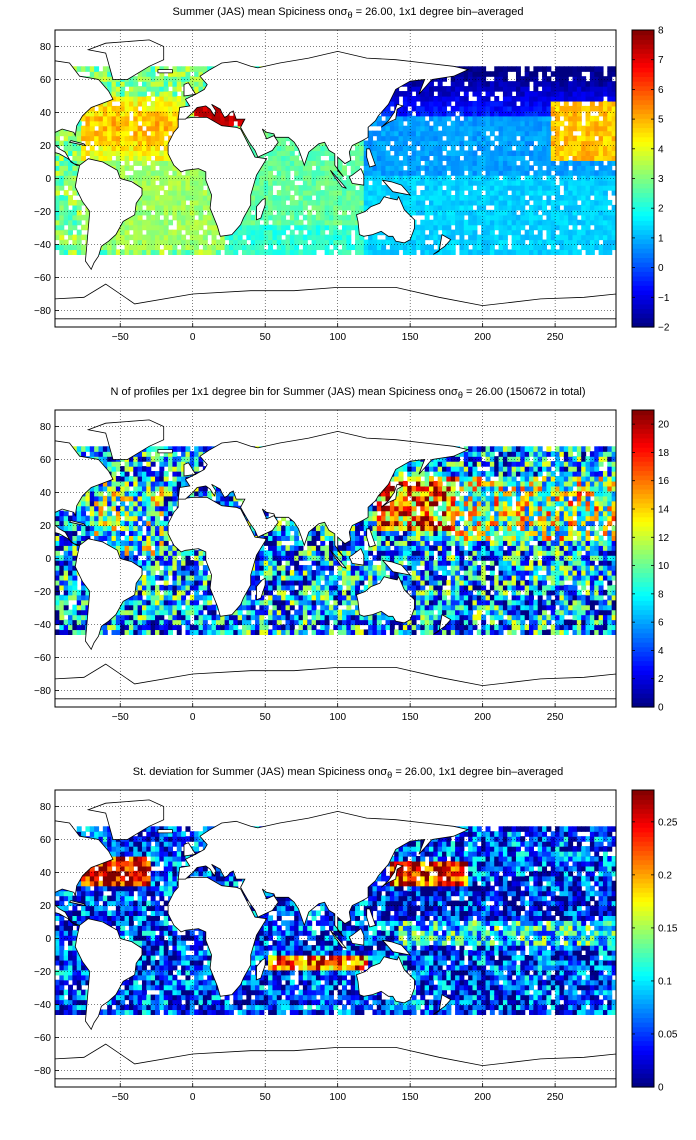 The height and width of the screenshot is (1140, 696). Describe the element at coordinates (256, 12) in the screenshot. I see `title-prefix: Summer (JAS) mean Spiciness on` at that location.